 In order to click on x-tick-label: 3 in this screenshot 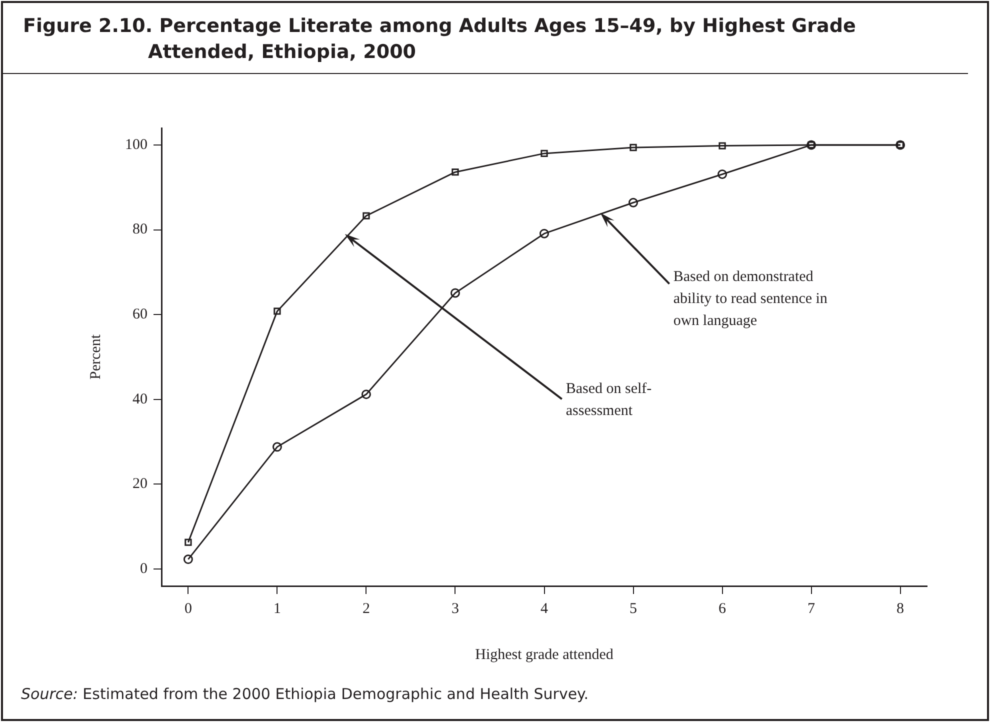, I will do `click(455, 608)`.